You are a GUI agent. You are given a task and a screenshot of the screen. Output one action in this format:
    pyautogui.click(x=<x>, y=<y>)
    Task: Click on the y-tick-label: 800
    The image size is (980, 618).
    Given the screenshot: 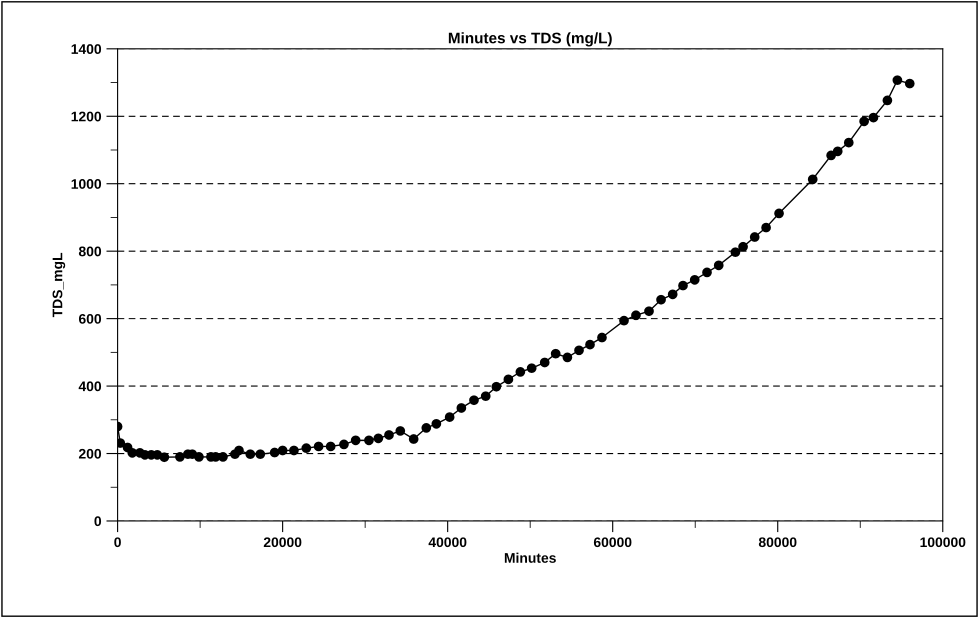 What is the action you would take?
    pyautogui.click(x=90, y=251)
    